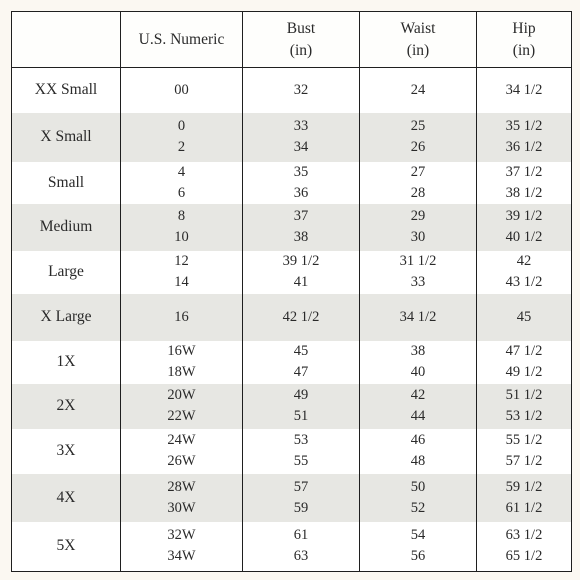  I want to click on numeric-cell: 28W 30W, so click(181, 497).